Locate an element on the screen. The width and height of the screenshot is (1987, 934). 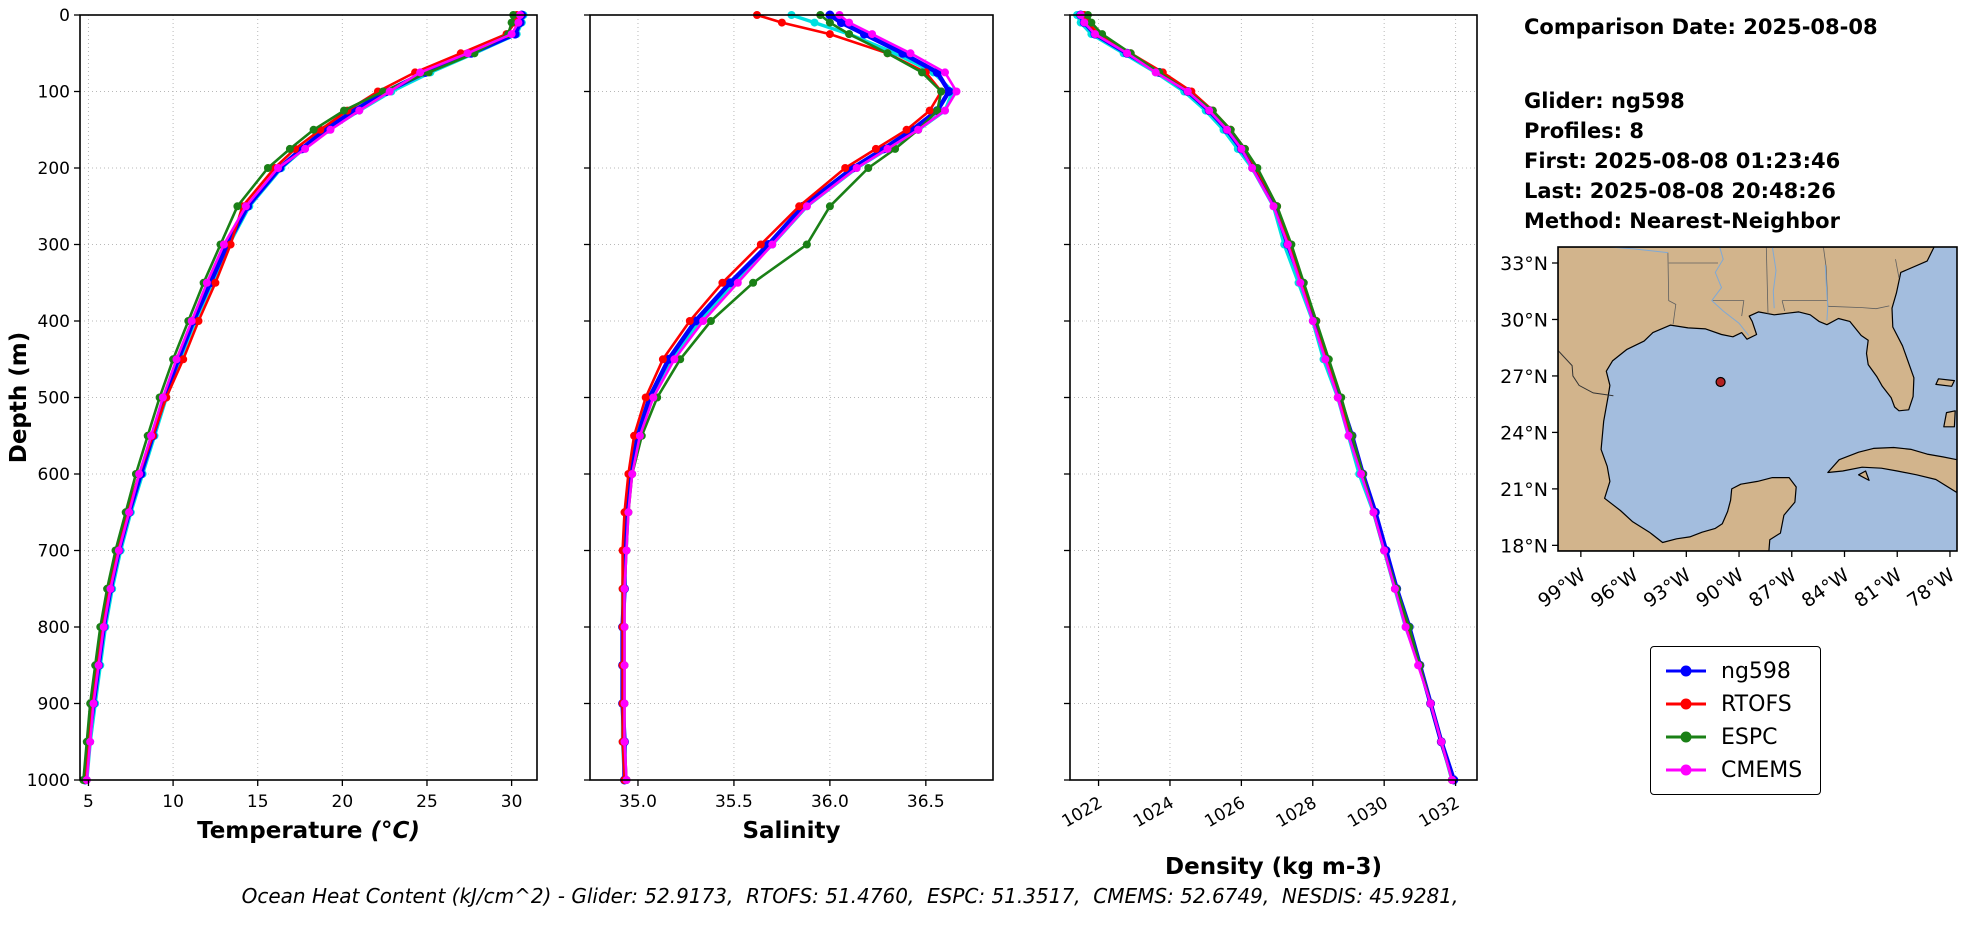
svg-text: 33°N is located at coordinates (1524, 264).